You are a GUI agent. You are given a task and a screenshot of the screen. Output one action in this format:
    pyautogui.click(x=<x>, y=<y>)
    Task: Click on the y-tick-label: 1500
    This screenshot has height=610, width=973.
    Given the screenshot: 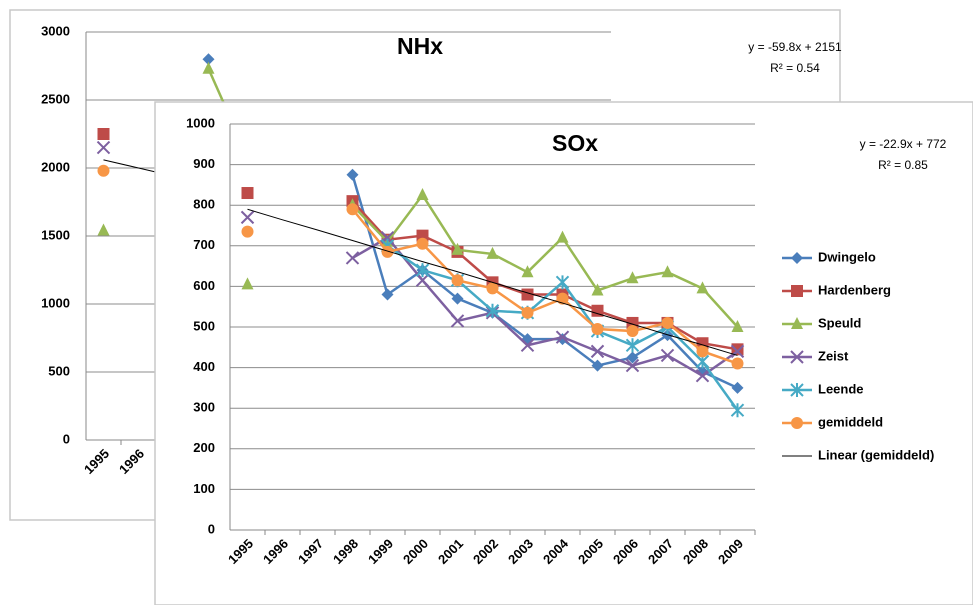 What is the action you would take?
    pyautogui.click(x=55, y=234)
    